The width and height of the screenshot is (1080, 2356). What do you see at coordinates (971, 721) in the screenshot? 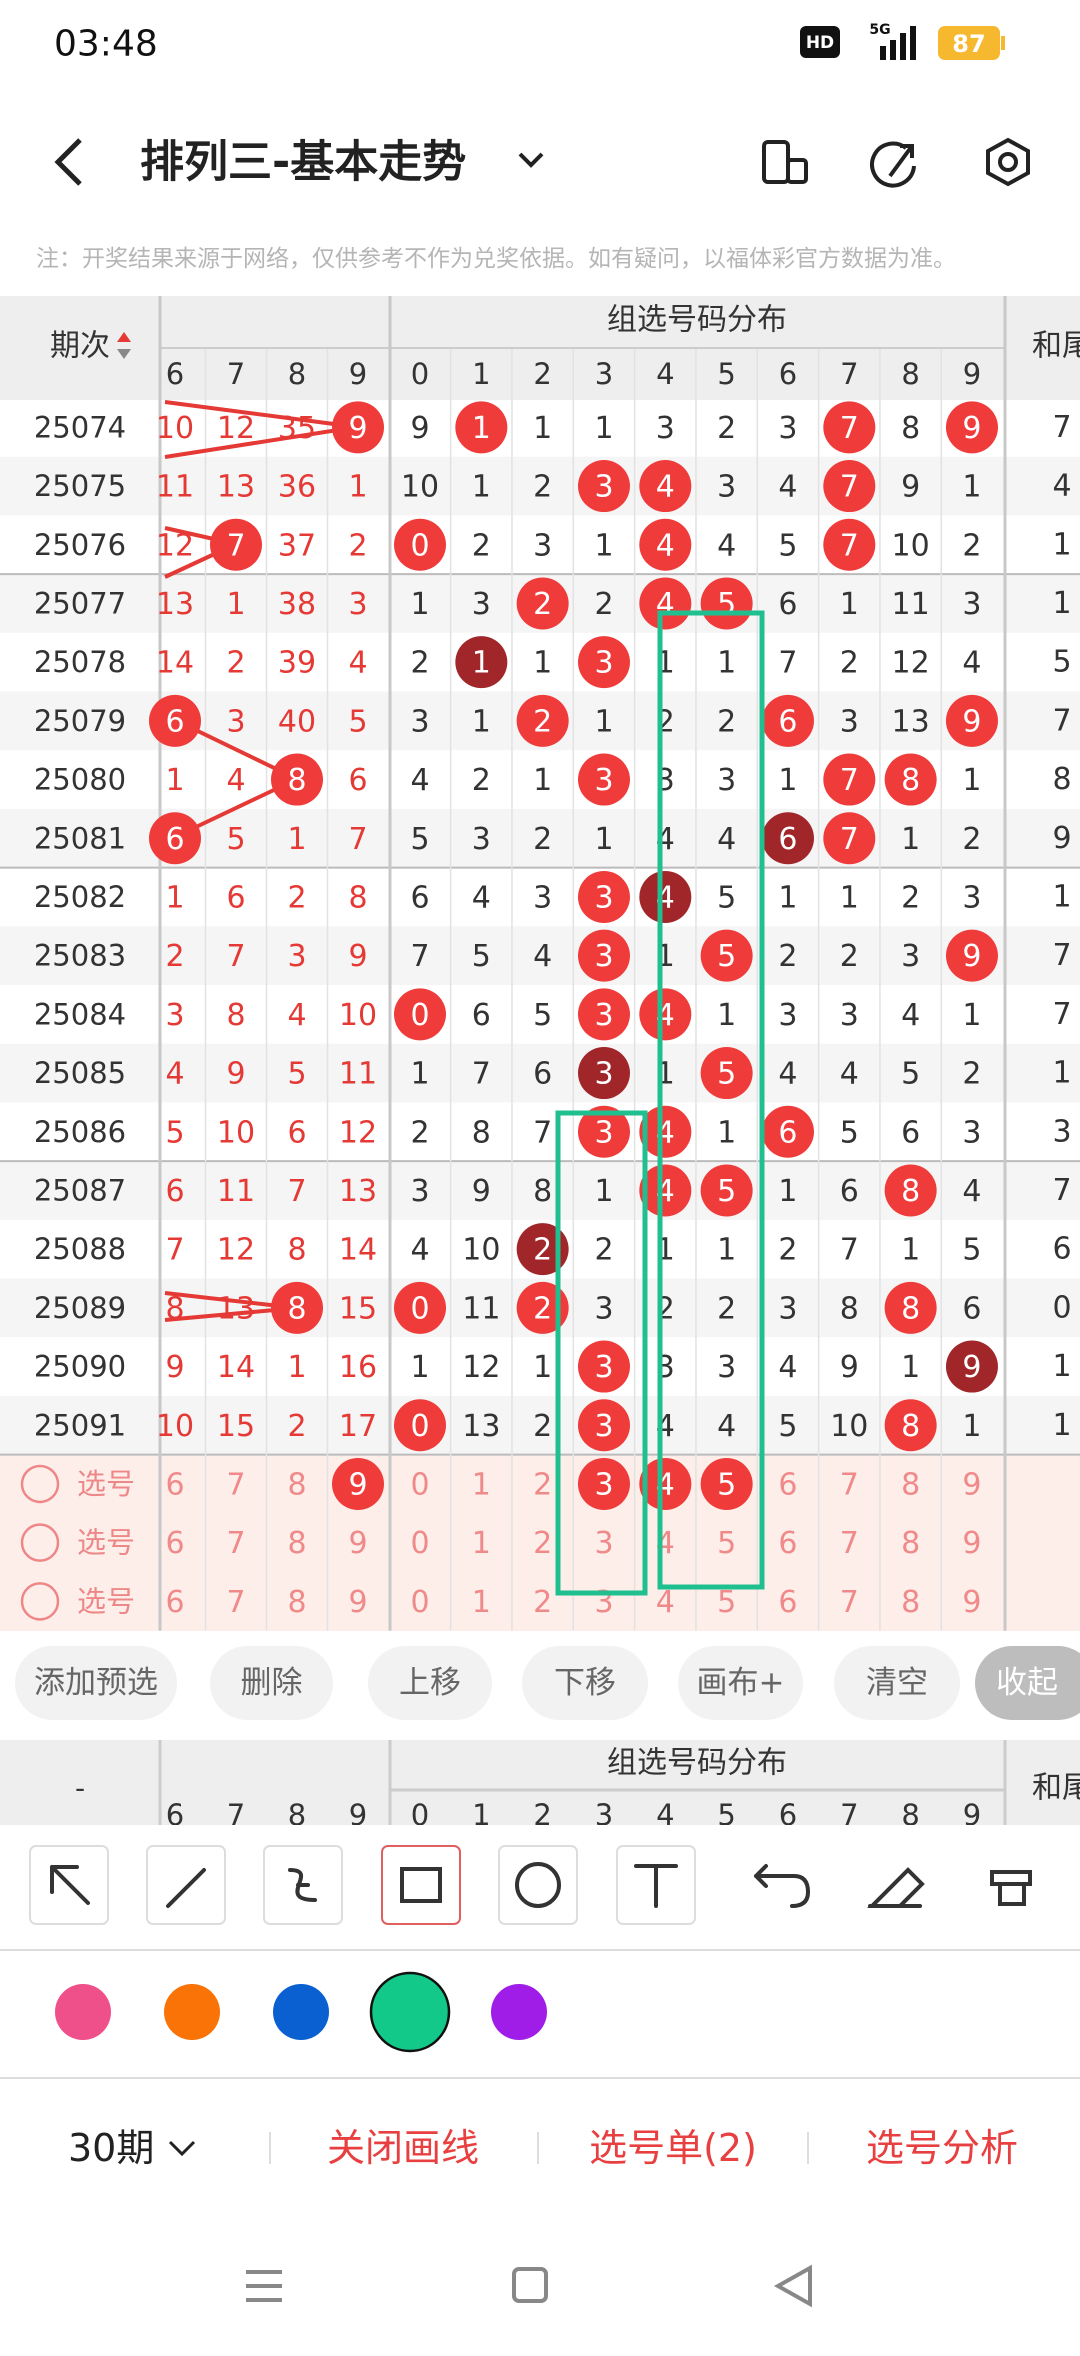
I see `cell-value: 9` at bounding box center [971, 721].